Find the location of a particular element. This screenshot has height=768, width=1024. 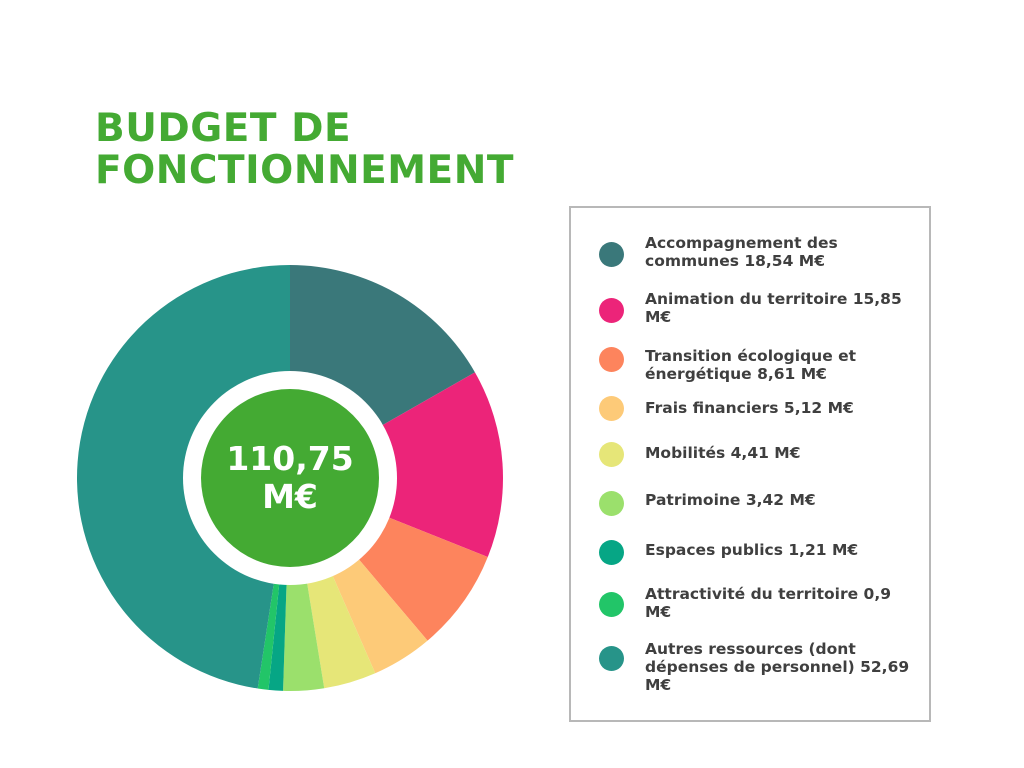

chart-title: BUDGET DE FONCTIONNEMENT is located at coordinates (304, 149).